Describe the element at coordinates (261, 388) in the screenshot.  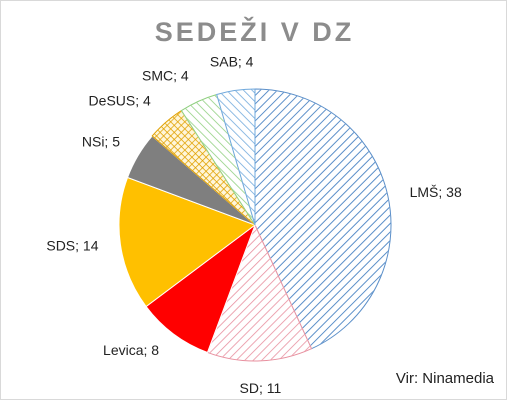
I see `label-sd: SD; 11` at that location.